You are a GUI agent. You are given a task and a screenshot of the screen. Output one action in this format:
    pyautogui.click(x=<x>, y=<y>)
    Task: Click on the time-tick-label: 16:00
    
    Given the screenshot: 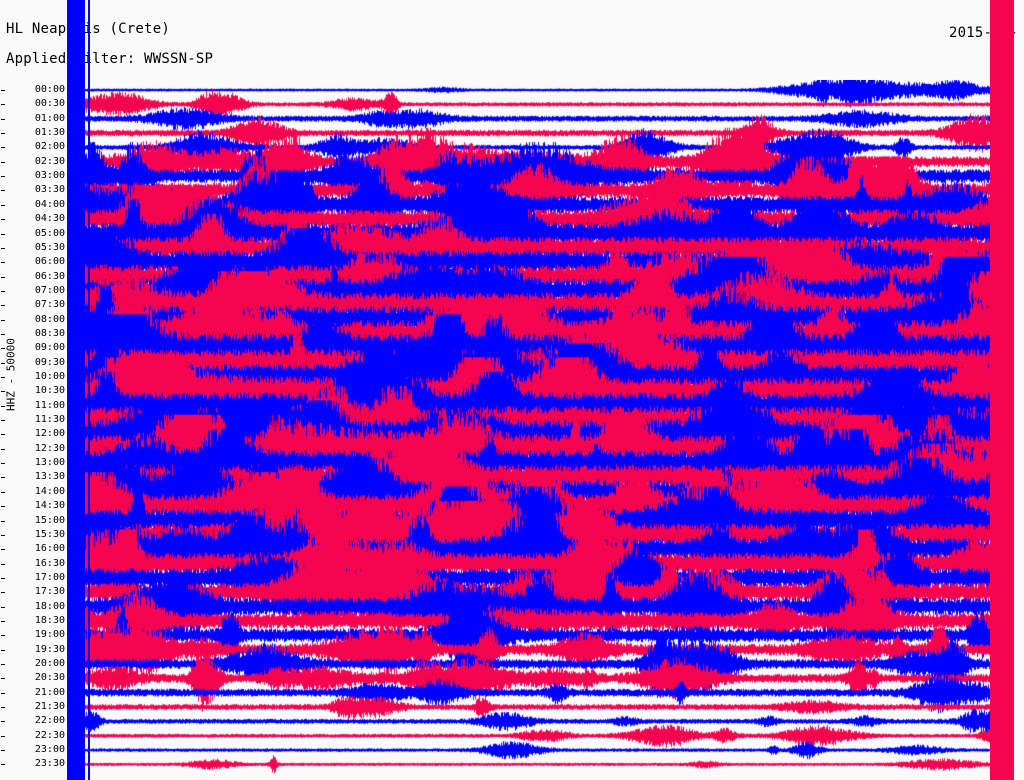 What is the action you would take?
    pyautogui.click(x=49, y=549)
    